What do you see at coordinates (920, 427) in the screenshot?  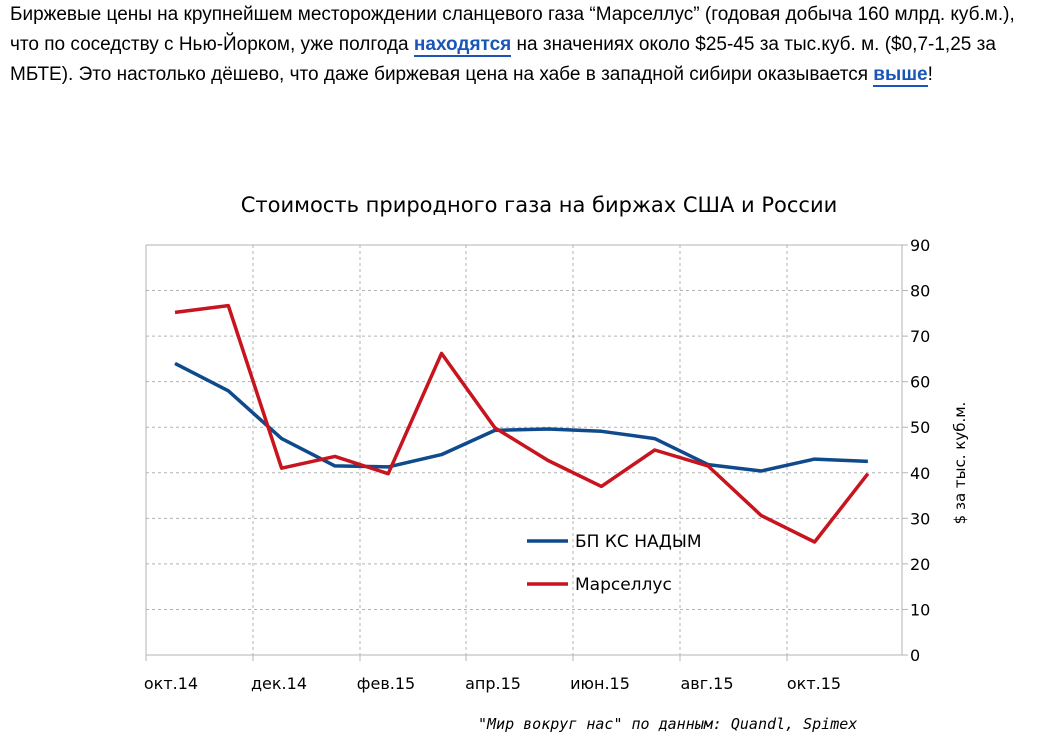 I see `y-tick-label: 50` at bounding box center [920, 427].